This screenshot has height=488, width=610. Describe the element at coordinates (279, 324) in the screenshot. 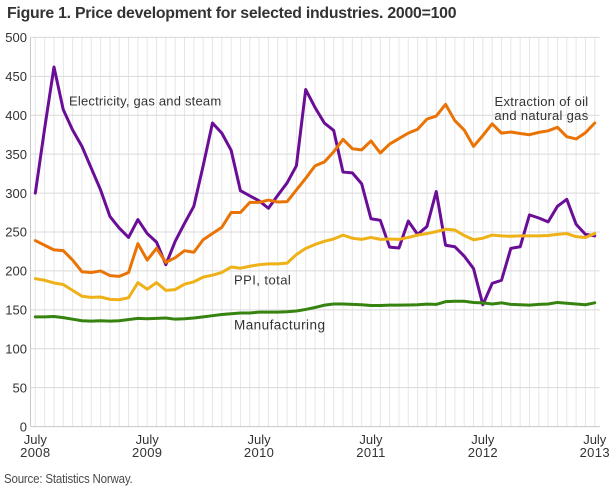

I see `svg-text: Manufacturing` at that location.